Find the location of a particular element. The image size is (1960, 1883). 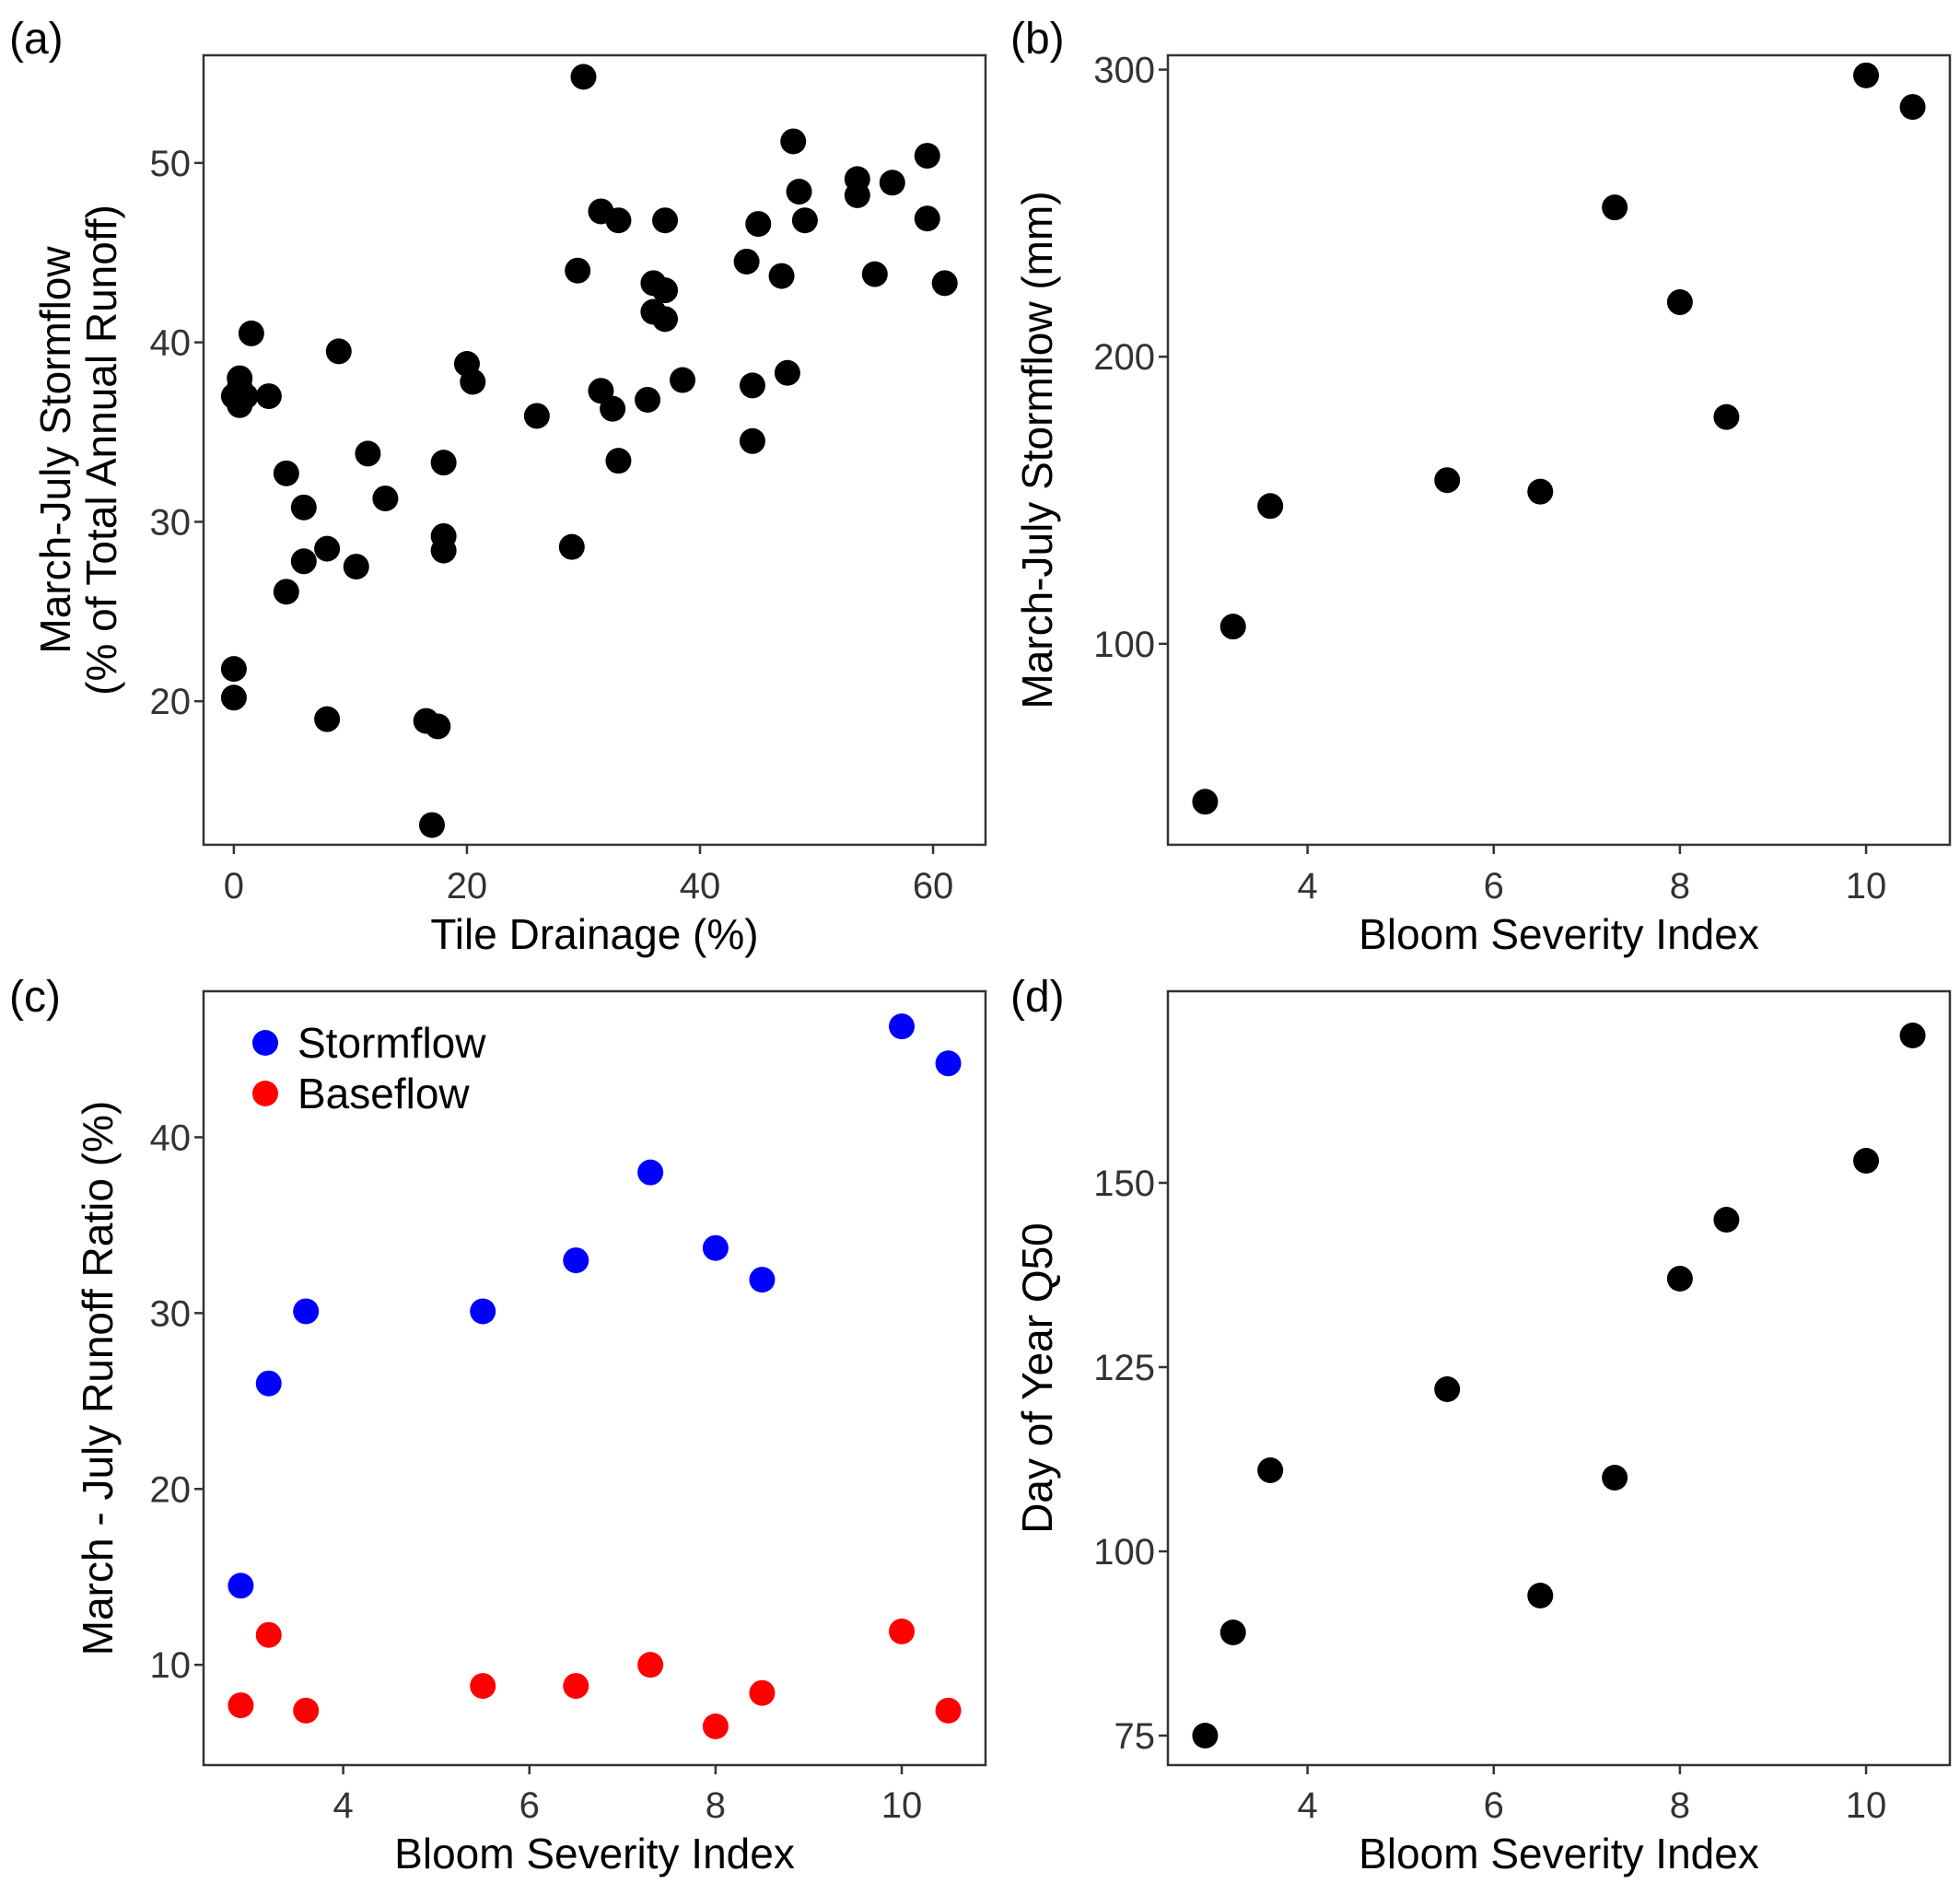

x-tick-label: 20 is located at coordinates (467, 886).